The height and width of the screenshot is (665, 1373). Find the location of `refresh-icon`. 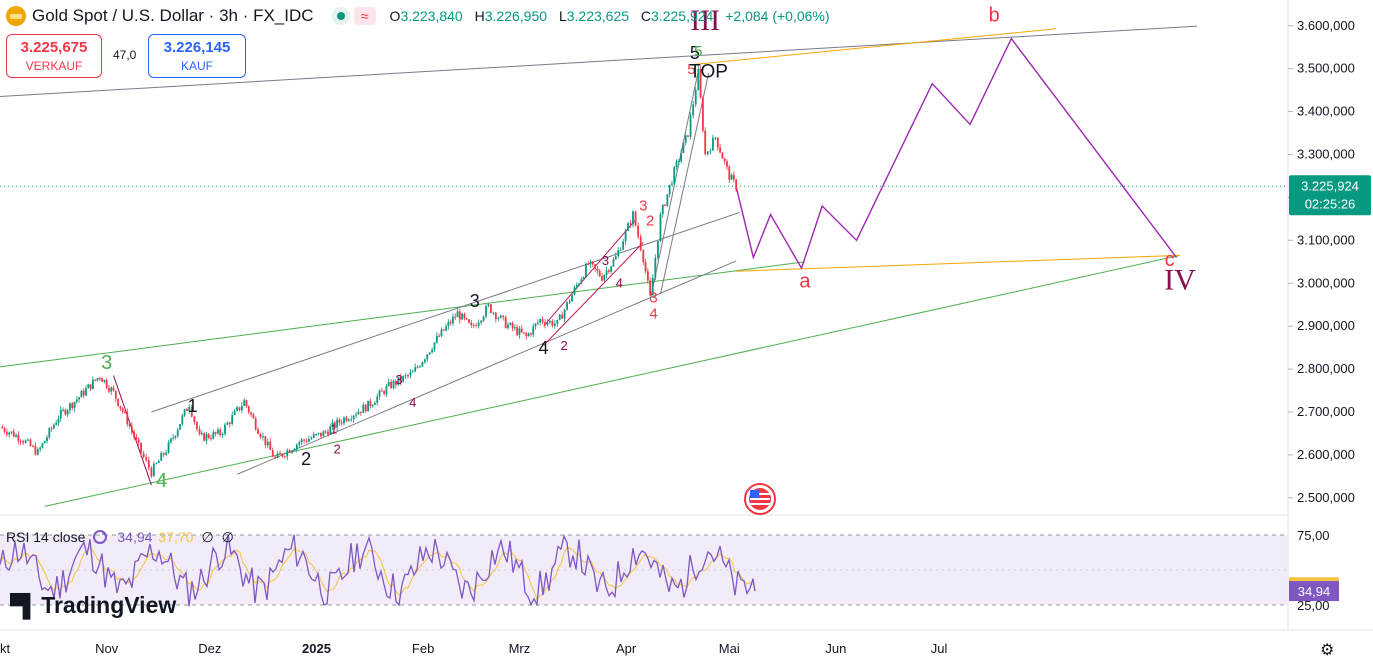

refresh-icon is located at coordinates (100, 537).